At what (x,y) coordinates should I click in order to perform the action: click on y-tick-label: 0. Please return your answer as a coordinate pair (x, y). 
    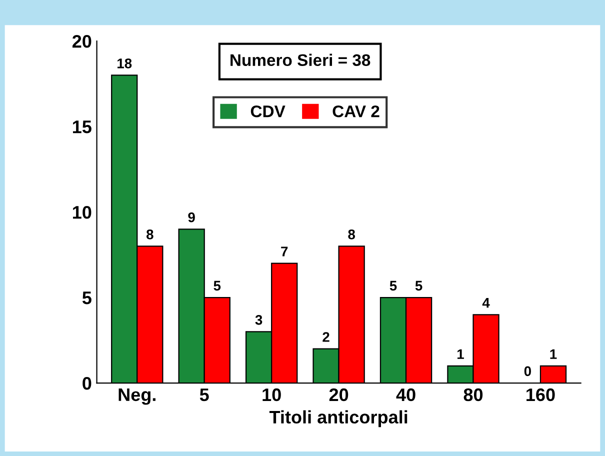
    Looking at the image, I should click on (87, 383).